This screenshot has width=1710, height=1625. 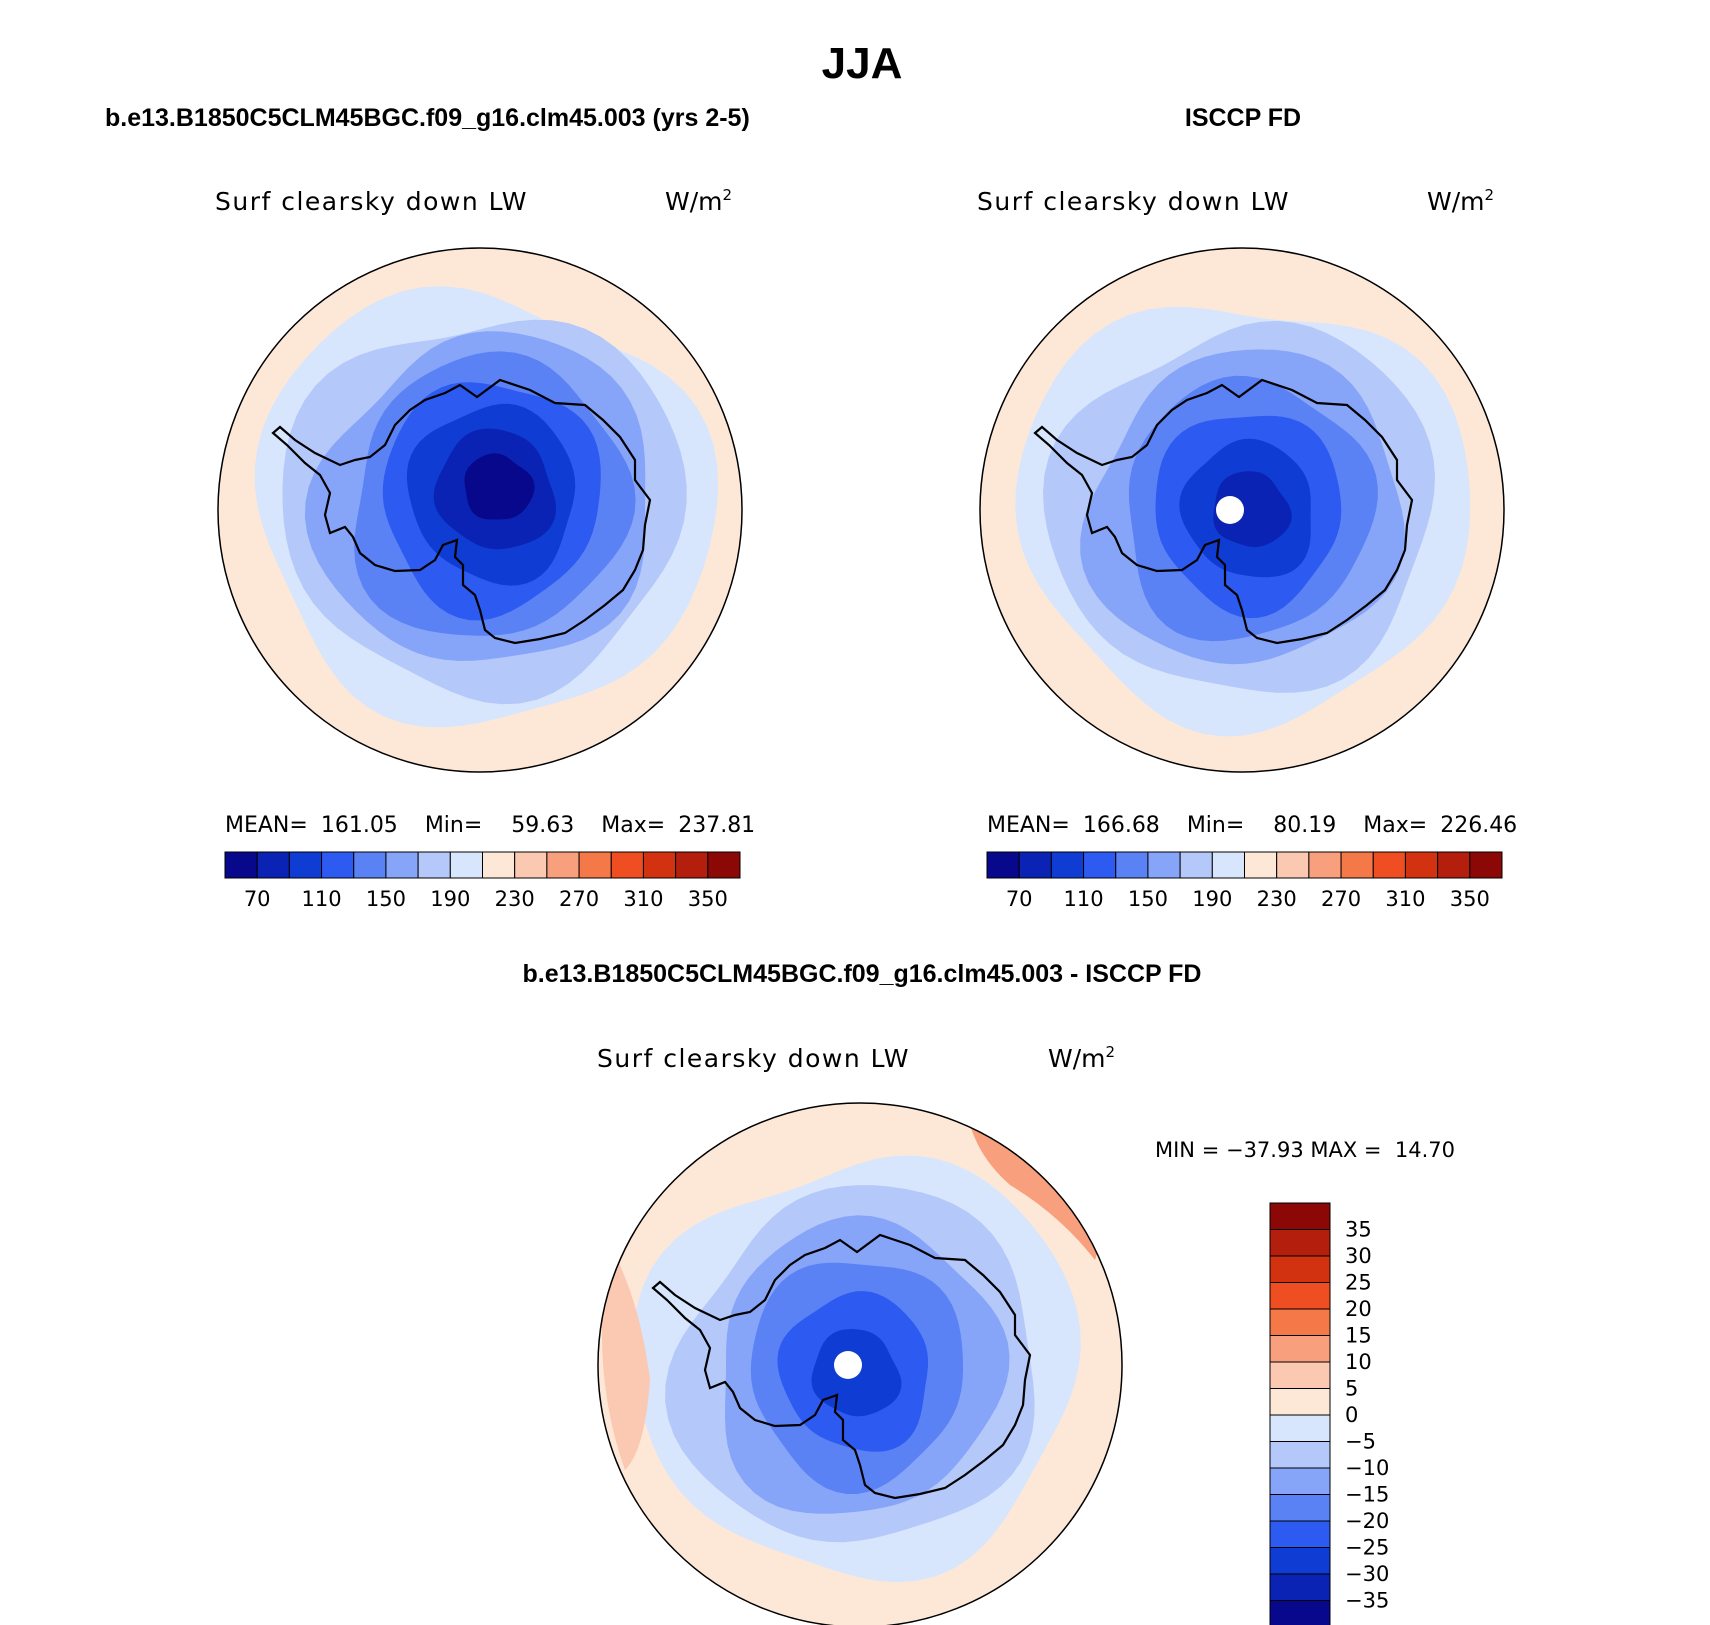 I want to click on panel-diff-minmax: MIN = −37.93 MAX = 14.70, so click(x=1305, y=1150).